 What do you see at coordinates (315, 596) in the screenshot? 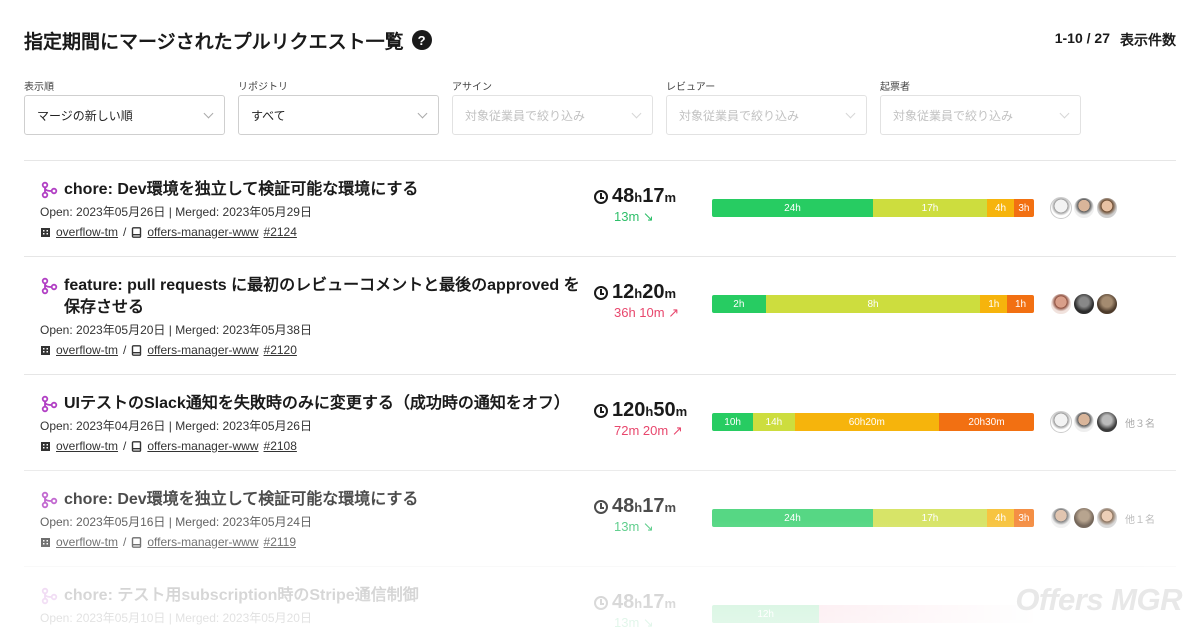
I see `pr-title: chore: テスト用subscription時のStripe通信制御` at bounding box center [315, 596].